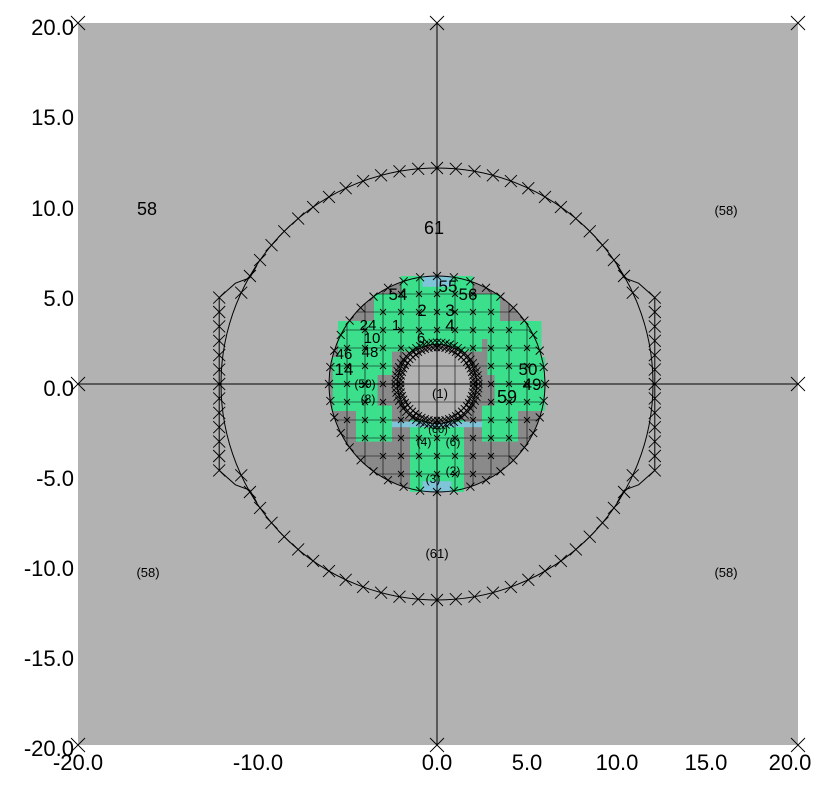 This screenshot has height=800, width=819. I want to click on core-label: (1), so click(440, 393).